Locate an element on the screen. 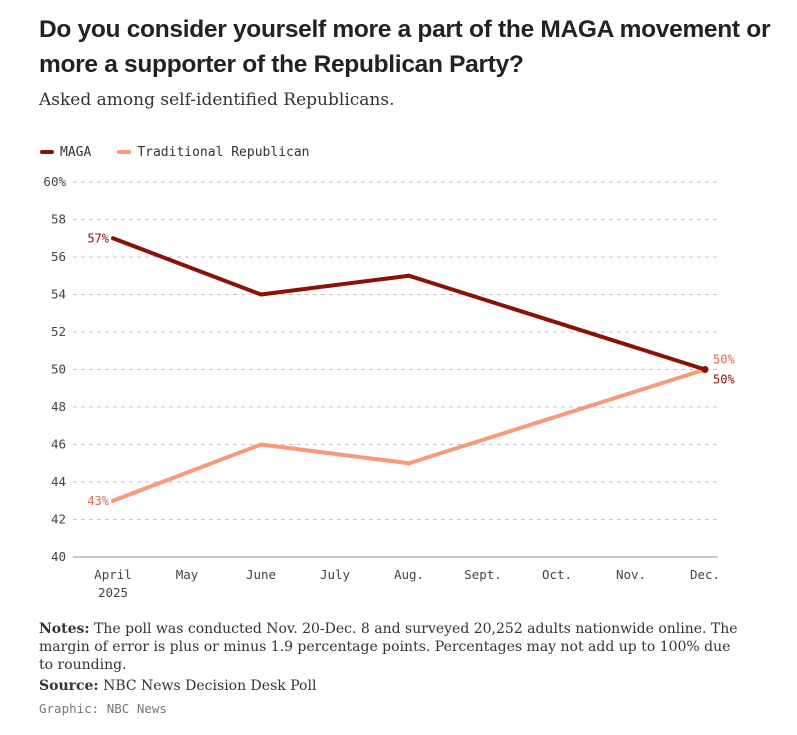 This screenshot has width=797, height=735. legend: MAGA Traditional Republican is located at coordinates (188, 152).